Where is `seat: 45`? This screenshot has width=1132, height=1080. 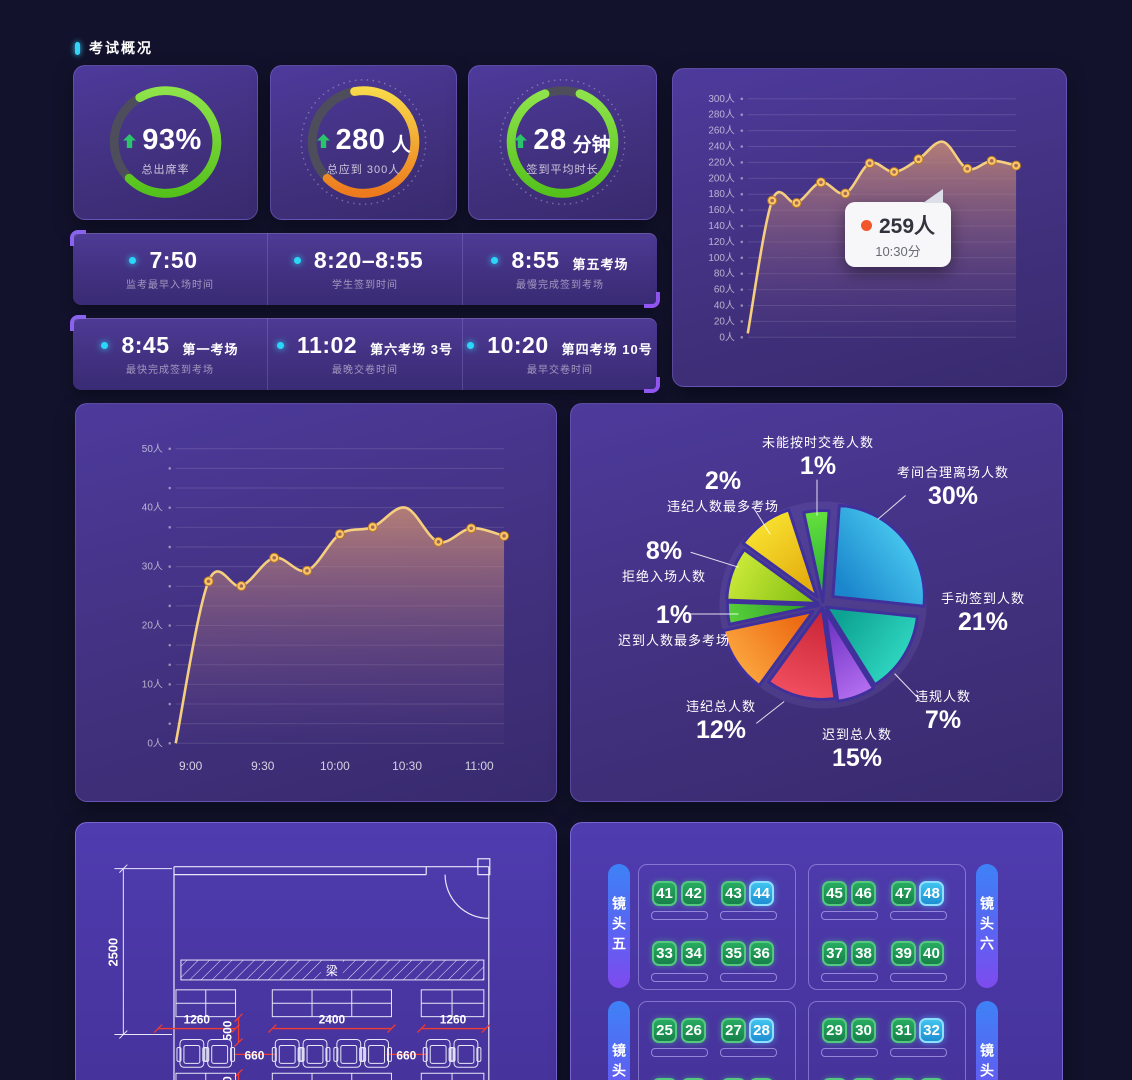 seat: 45 is located at coordinates (834, 893).